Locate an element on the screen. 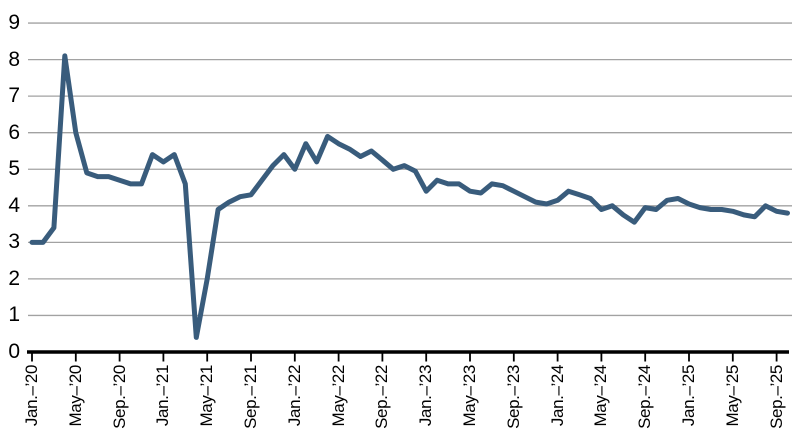 Image resolution: width=800 pixels, height=448 pixels. x-axis-label: Sep.–’22 is located at coordinates (382, 397).